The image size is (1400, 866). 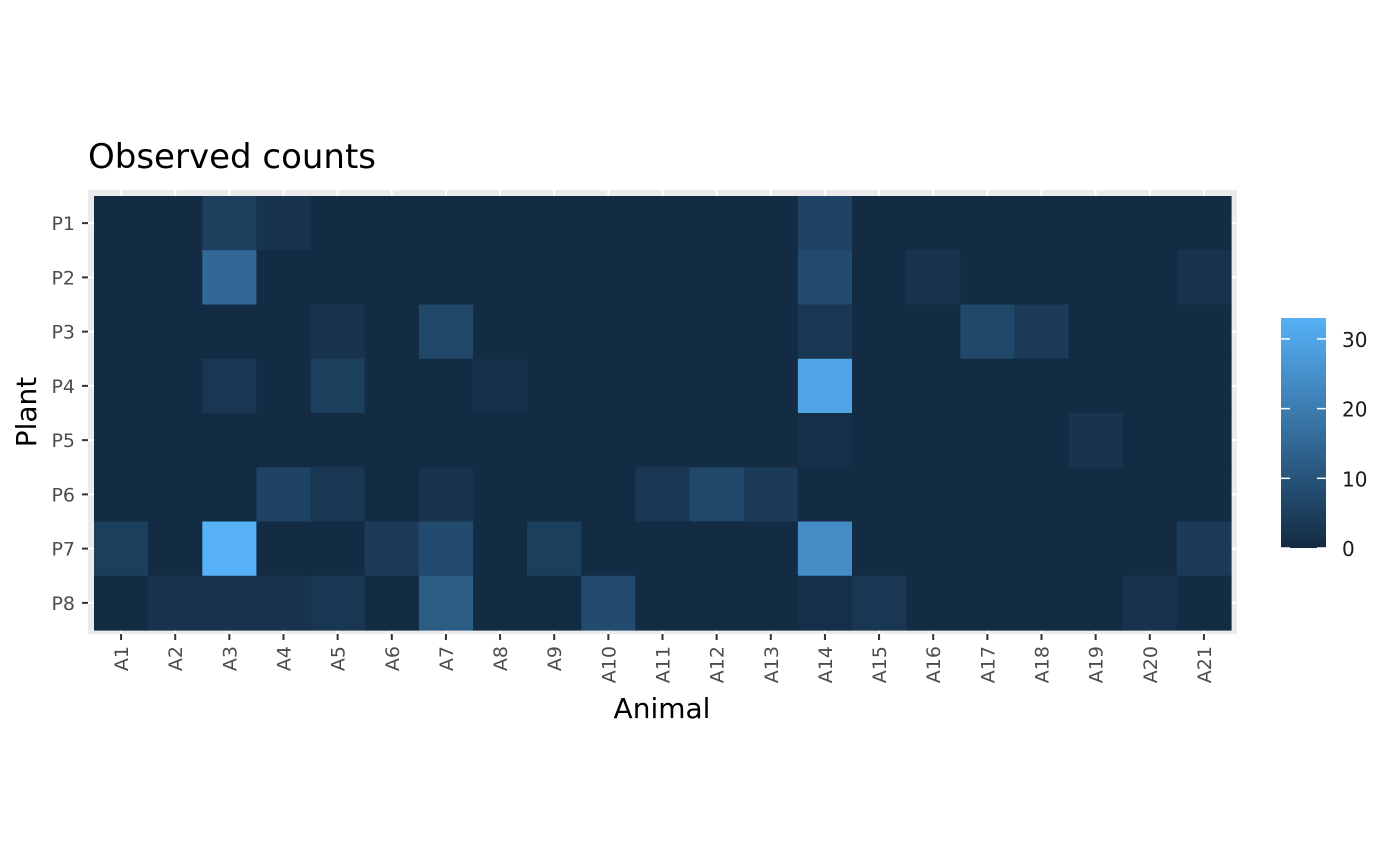 What do you see at coordinates (175, 603) in the screenshot?
I see `heatmap-cell-P8-A2` at bounding box center [175, 603].